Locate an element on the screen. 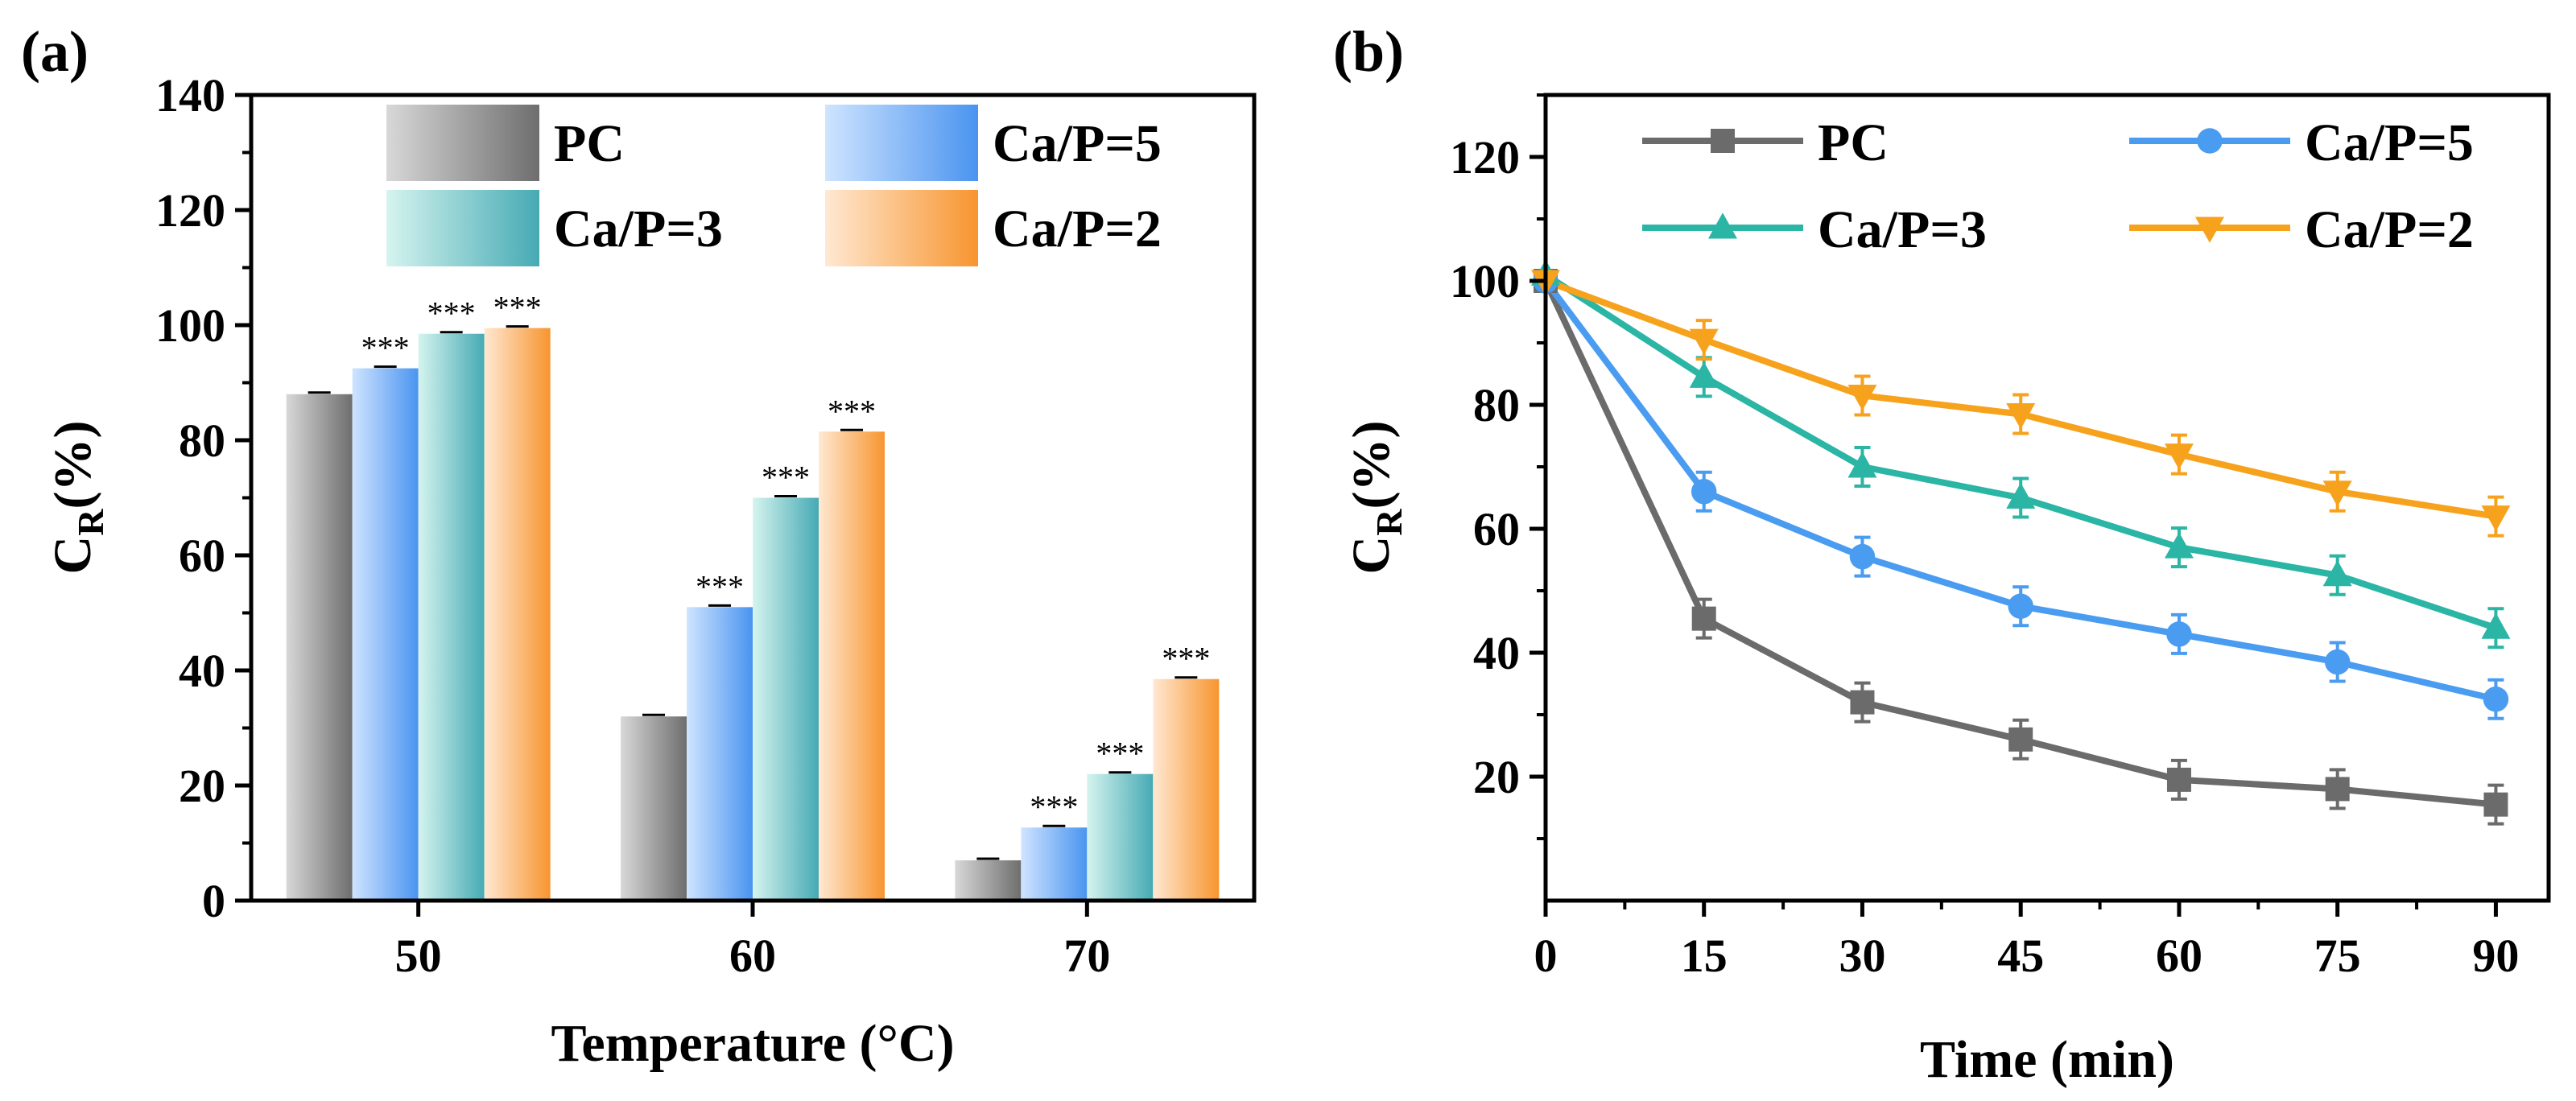  panel-b-x-axis-title: Time (min) is located at coordinates (2047, 1059).